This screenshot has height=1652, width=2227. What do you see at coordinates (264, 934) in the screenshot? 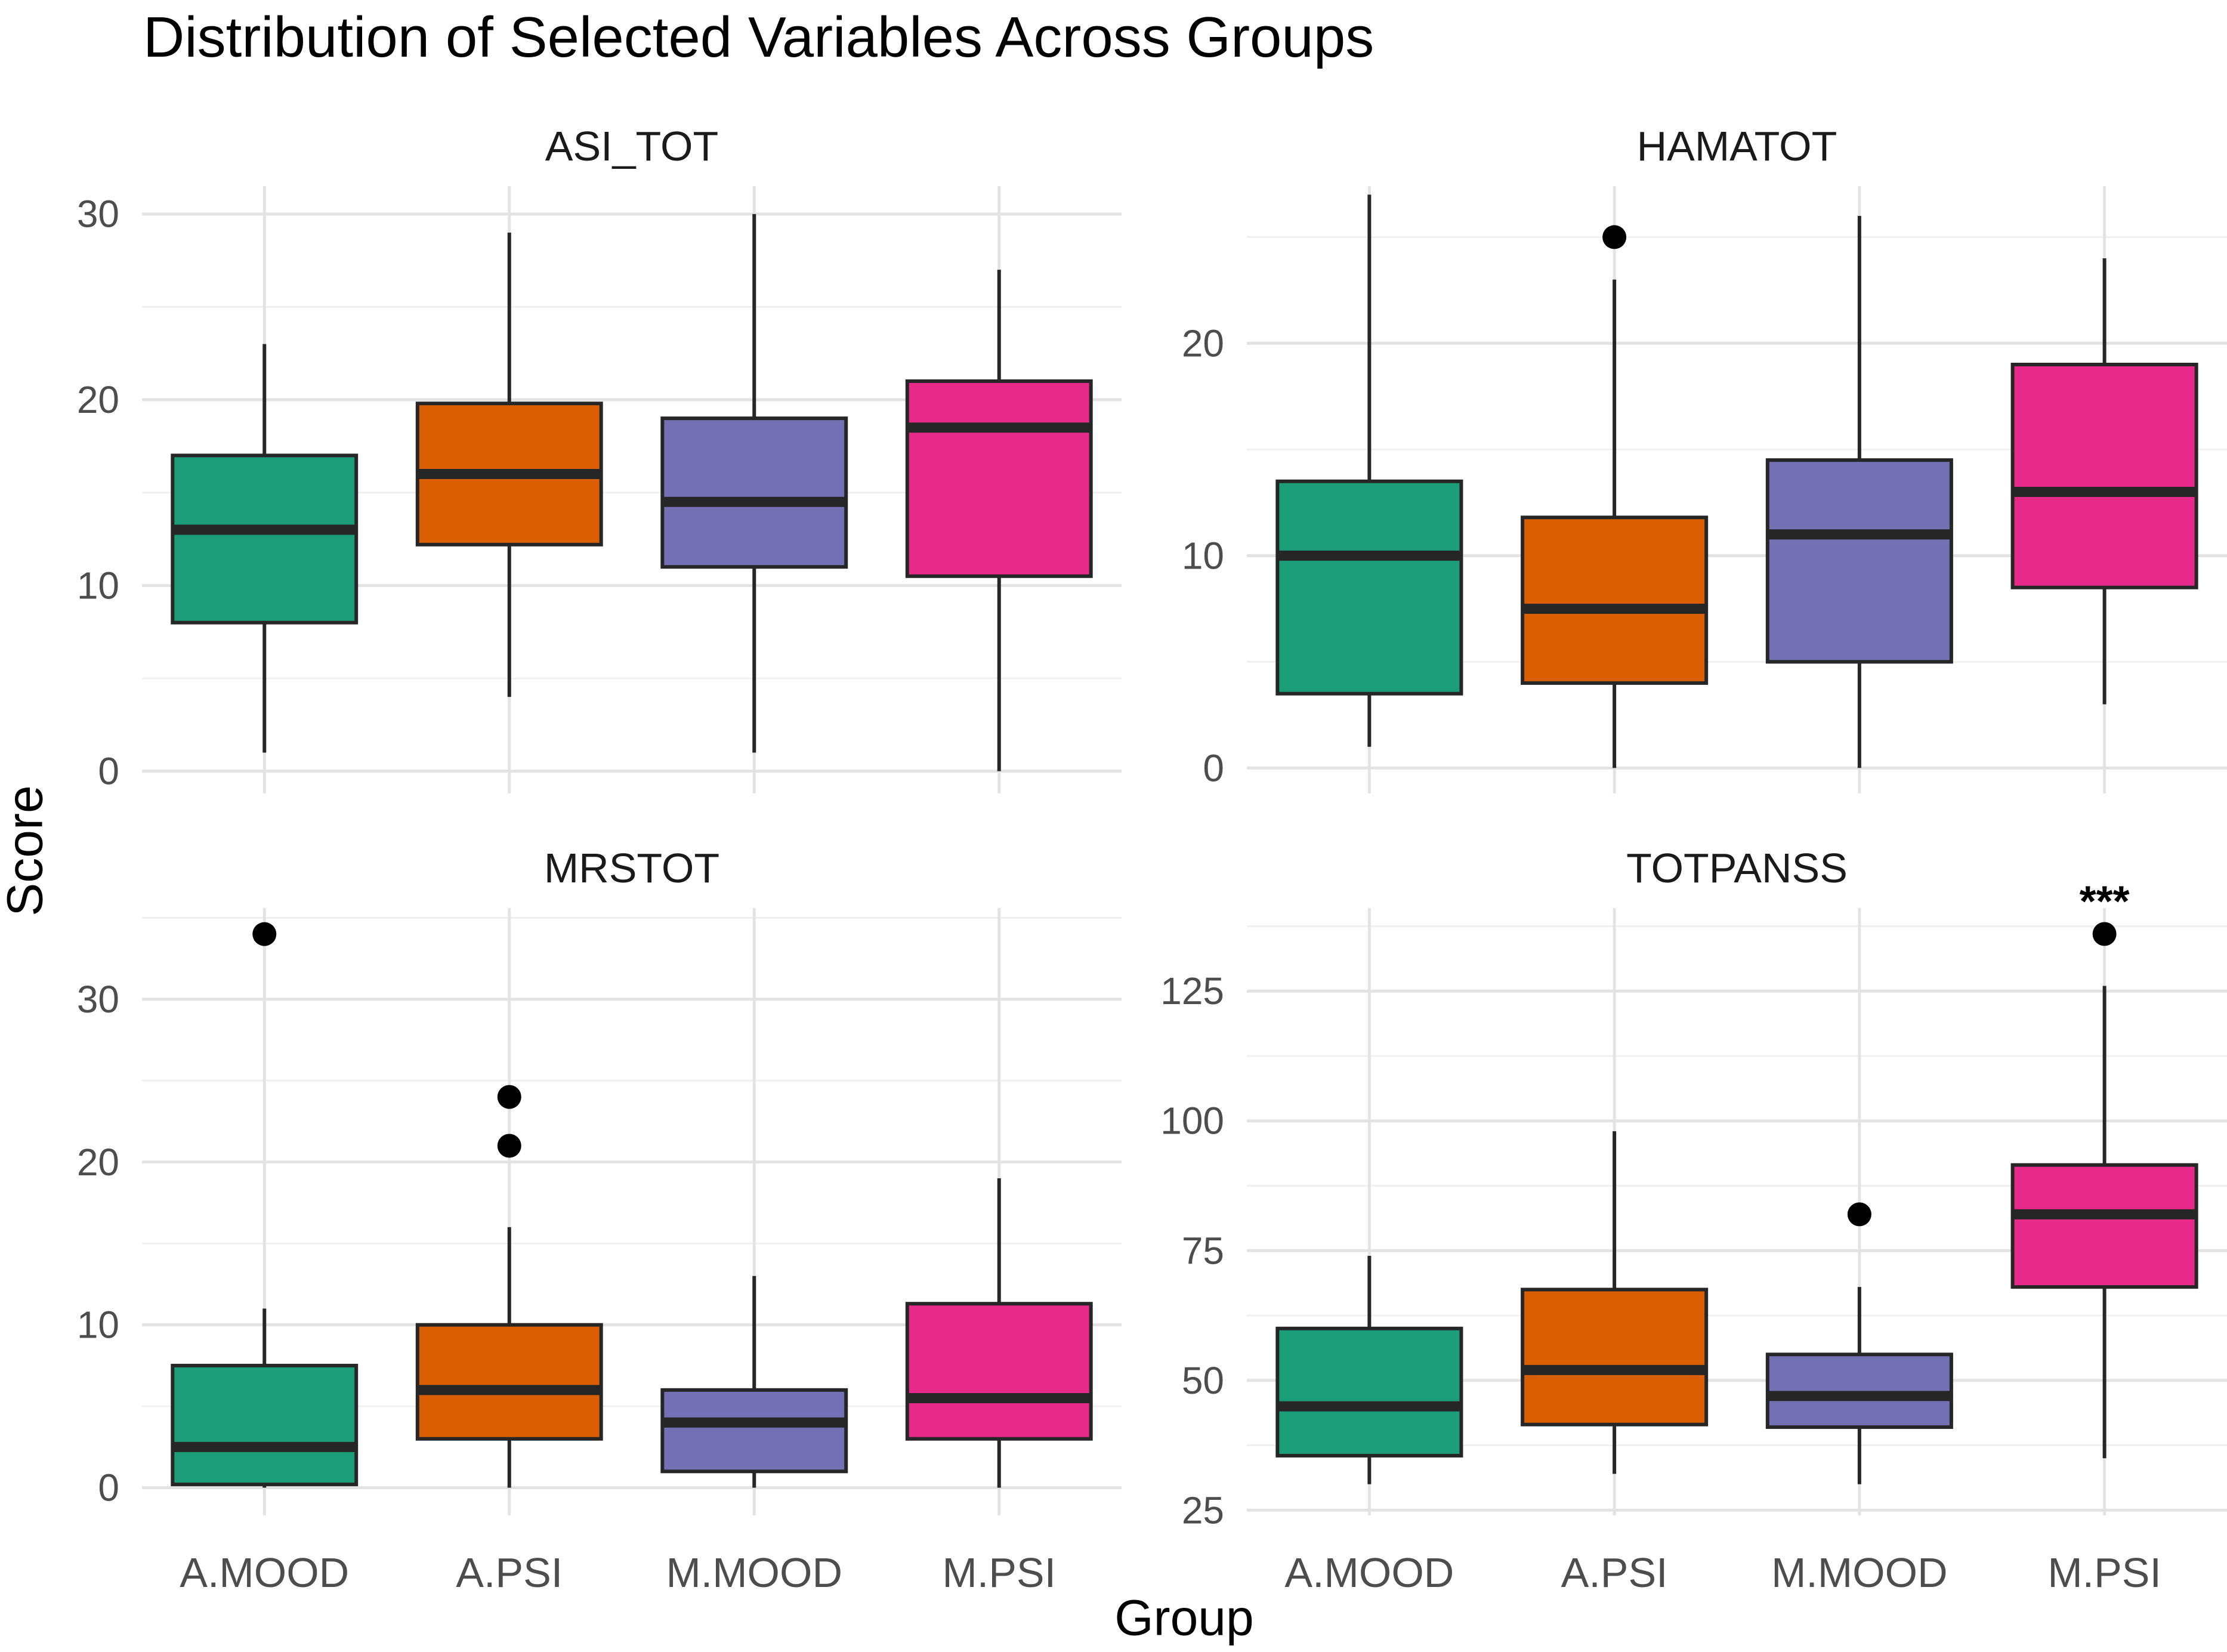
I see `mrstot-outlier-a-mood` at bounding box center [264, 934].